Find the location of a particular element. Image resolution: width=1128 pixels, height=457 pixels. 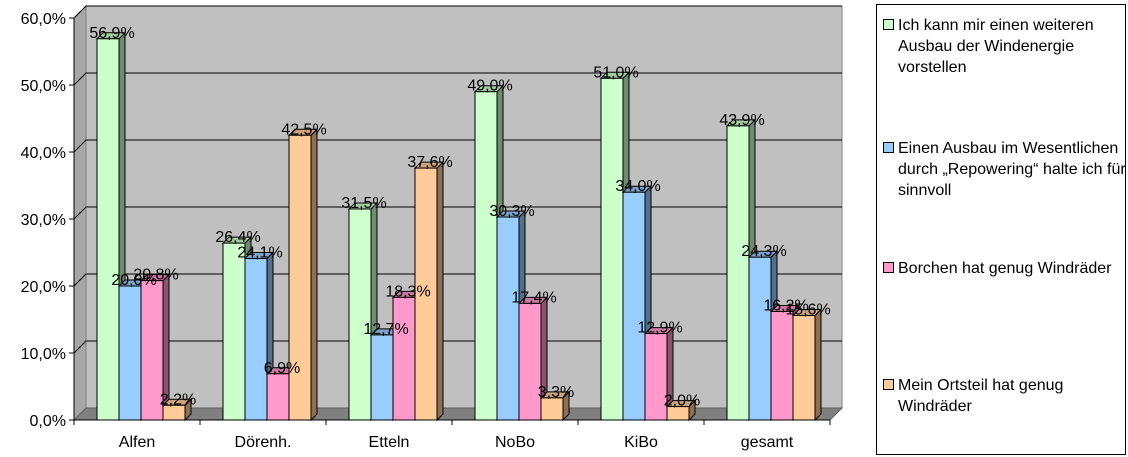

x-tick-label: Dörenh. is located at coordinates (263, 442).